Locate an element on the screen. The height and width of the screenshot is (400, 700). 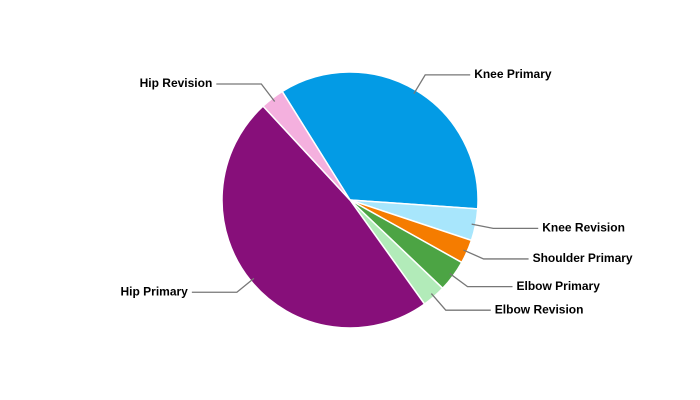
slice-label: Knee Revision is located at coordinates (583, 228).